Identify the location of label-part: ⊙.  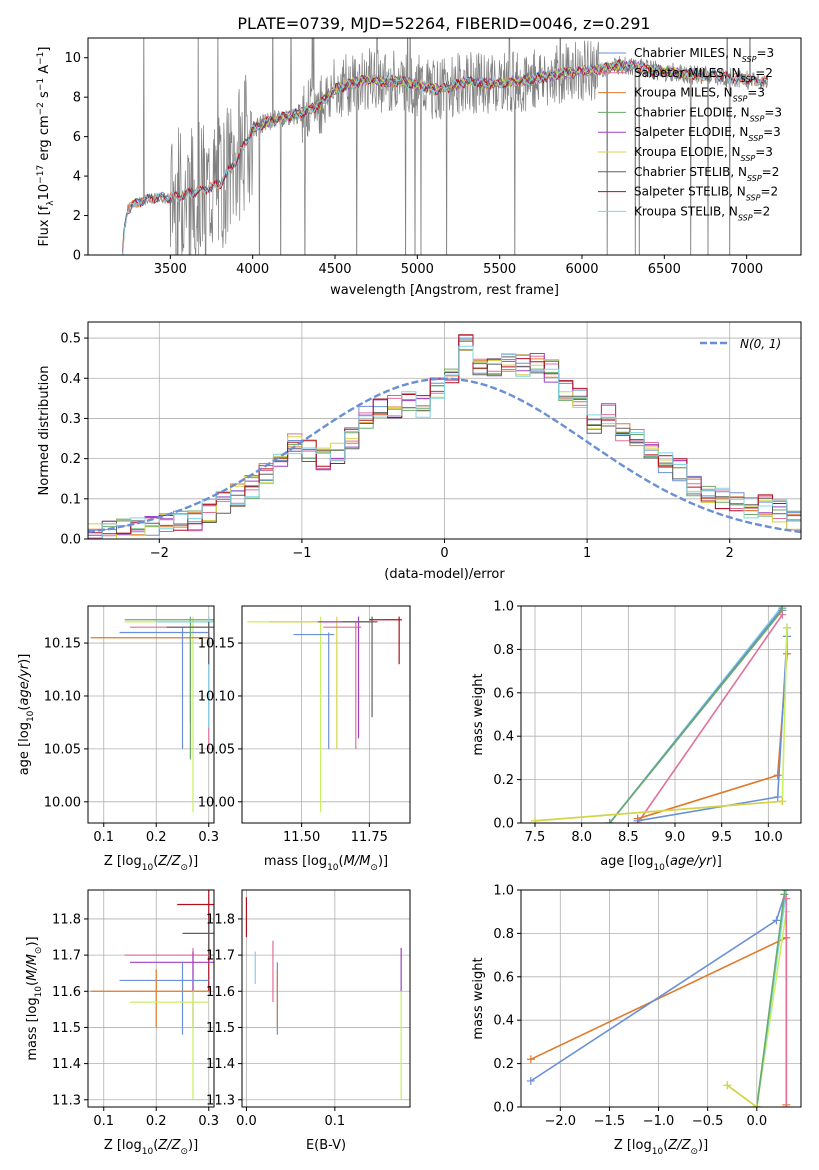
(39, 951).